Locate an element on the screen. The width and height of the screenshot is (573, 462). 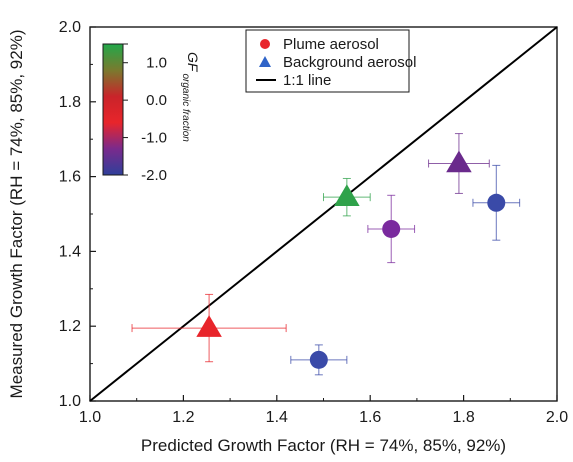
x-tick-label: 1.4 is located at coordinates (277, 417).